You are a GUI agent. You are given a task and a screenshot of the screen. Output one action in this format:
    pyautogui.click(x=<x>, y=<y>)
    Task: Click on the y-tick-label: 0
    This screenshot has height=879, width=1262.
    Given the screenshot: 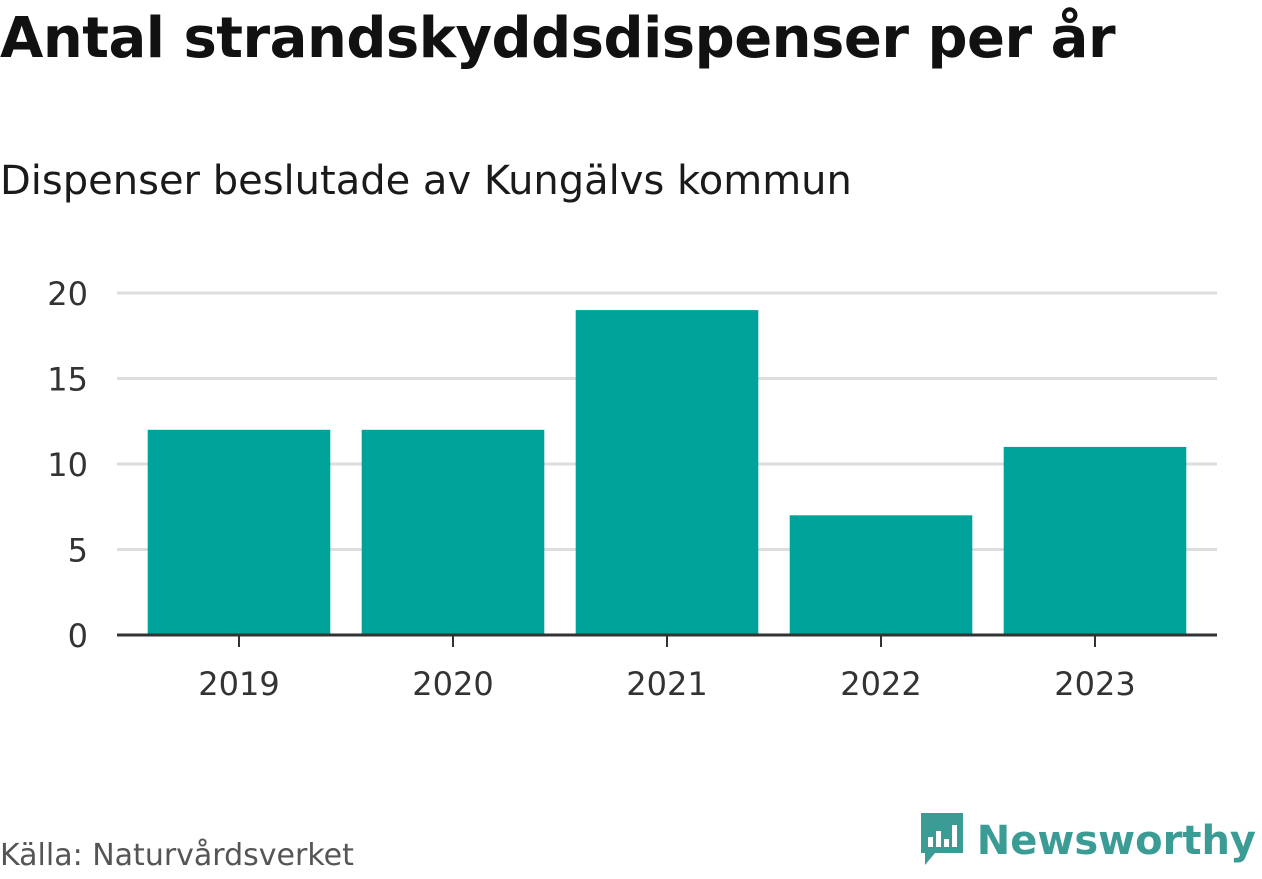 What is the action you would take?
    pyautogui.click(x=78, y=636)
    